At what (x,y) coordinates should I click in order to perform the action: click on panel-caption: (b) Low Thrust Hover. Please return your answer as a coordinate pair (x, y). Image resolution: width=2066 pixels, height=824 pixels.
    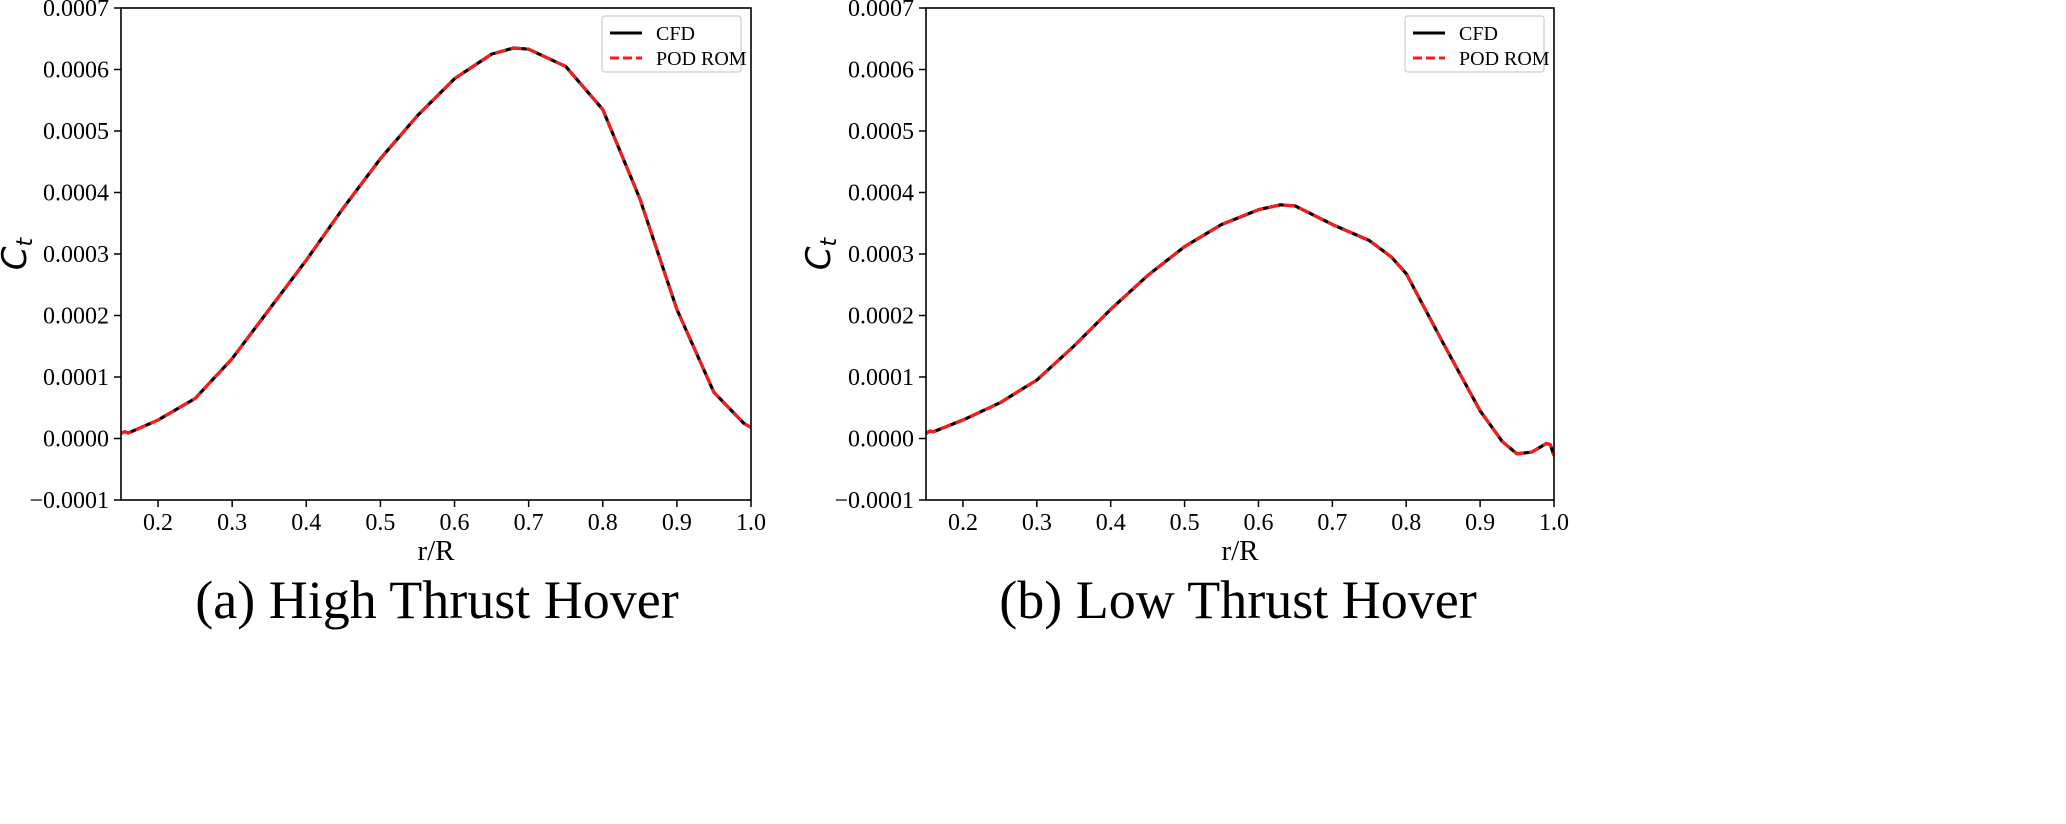
    Looking at the image, I should click on (1237, 600).